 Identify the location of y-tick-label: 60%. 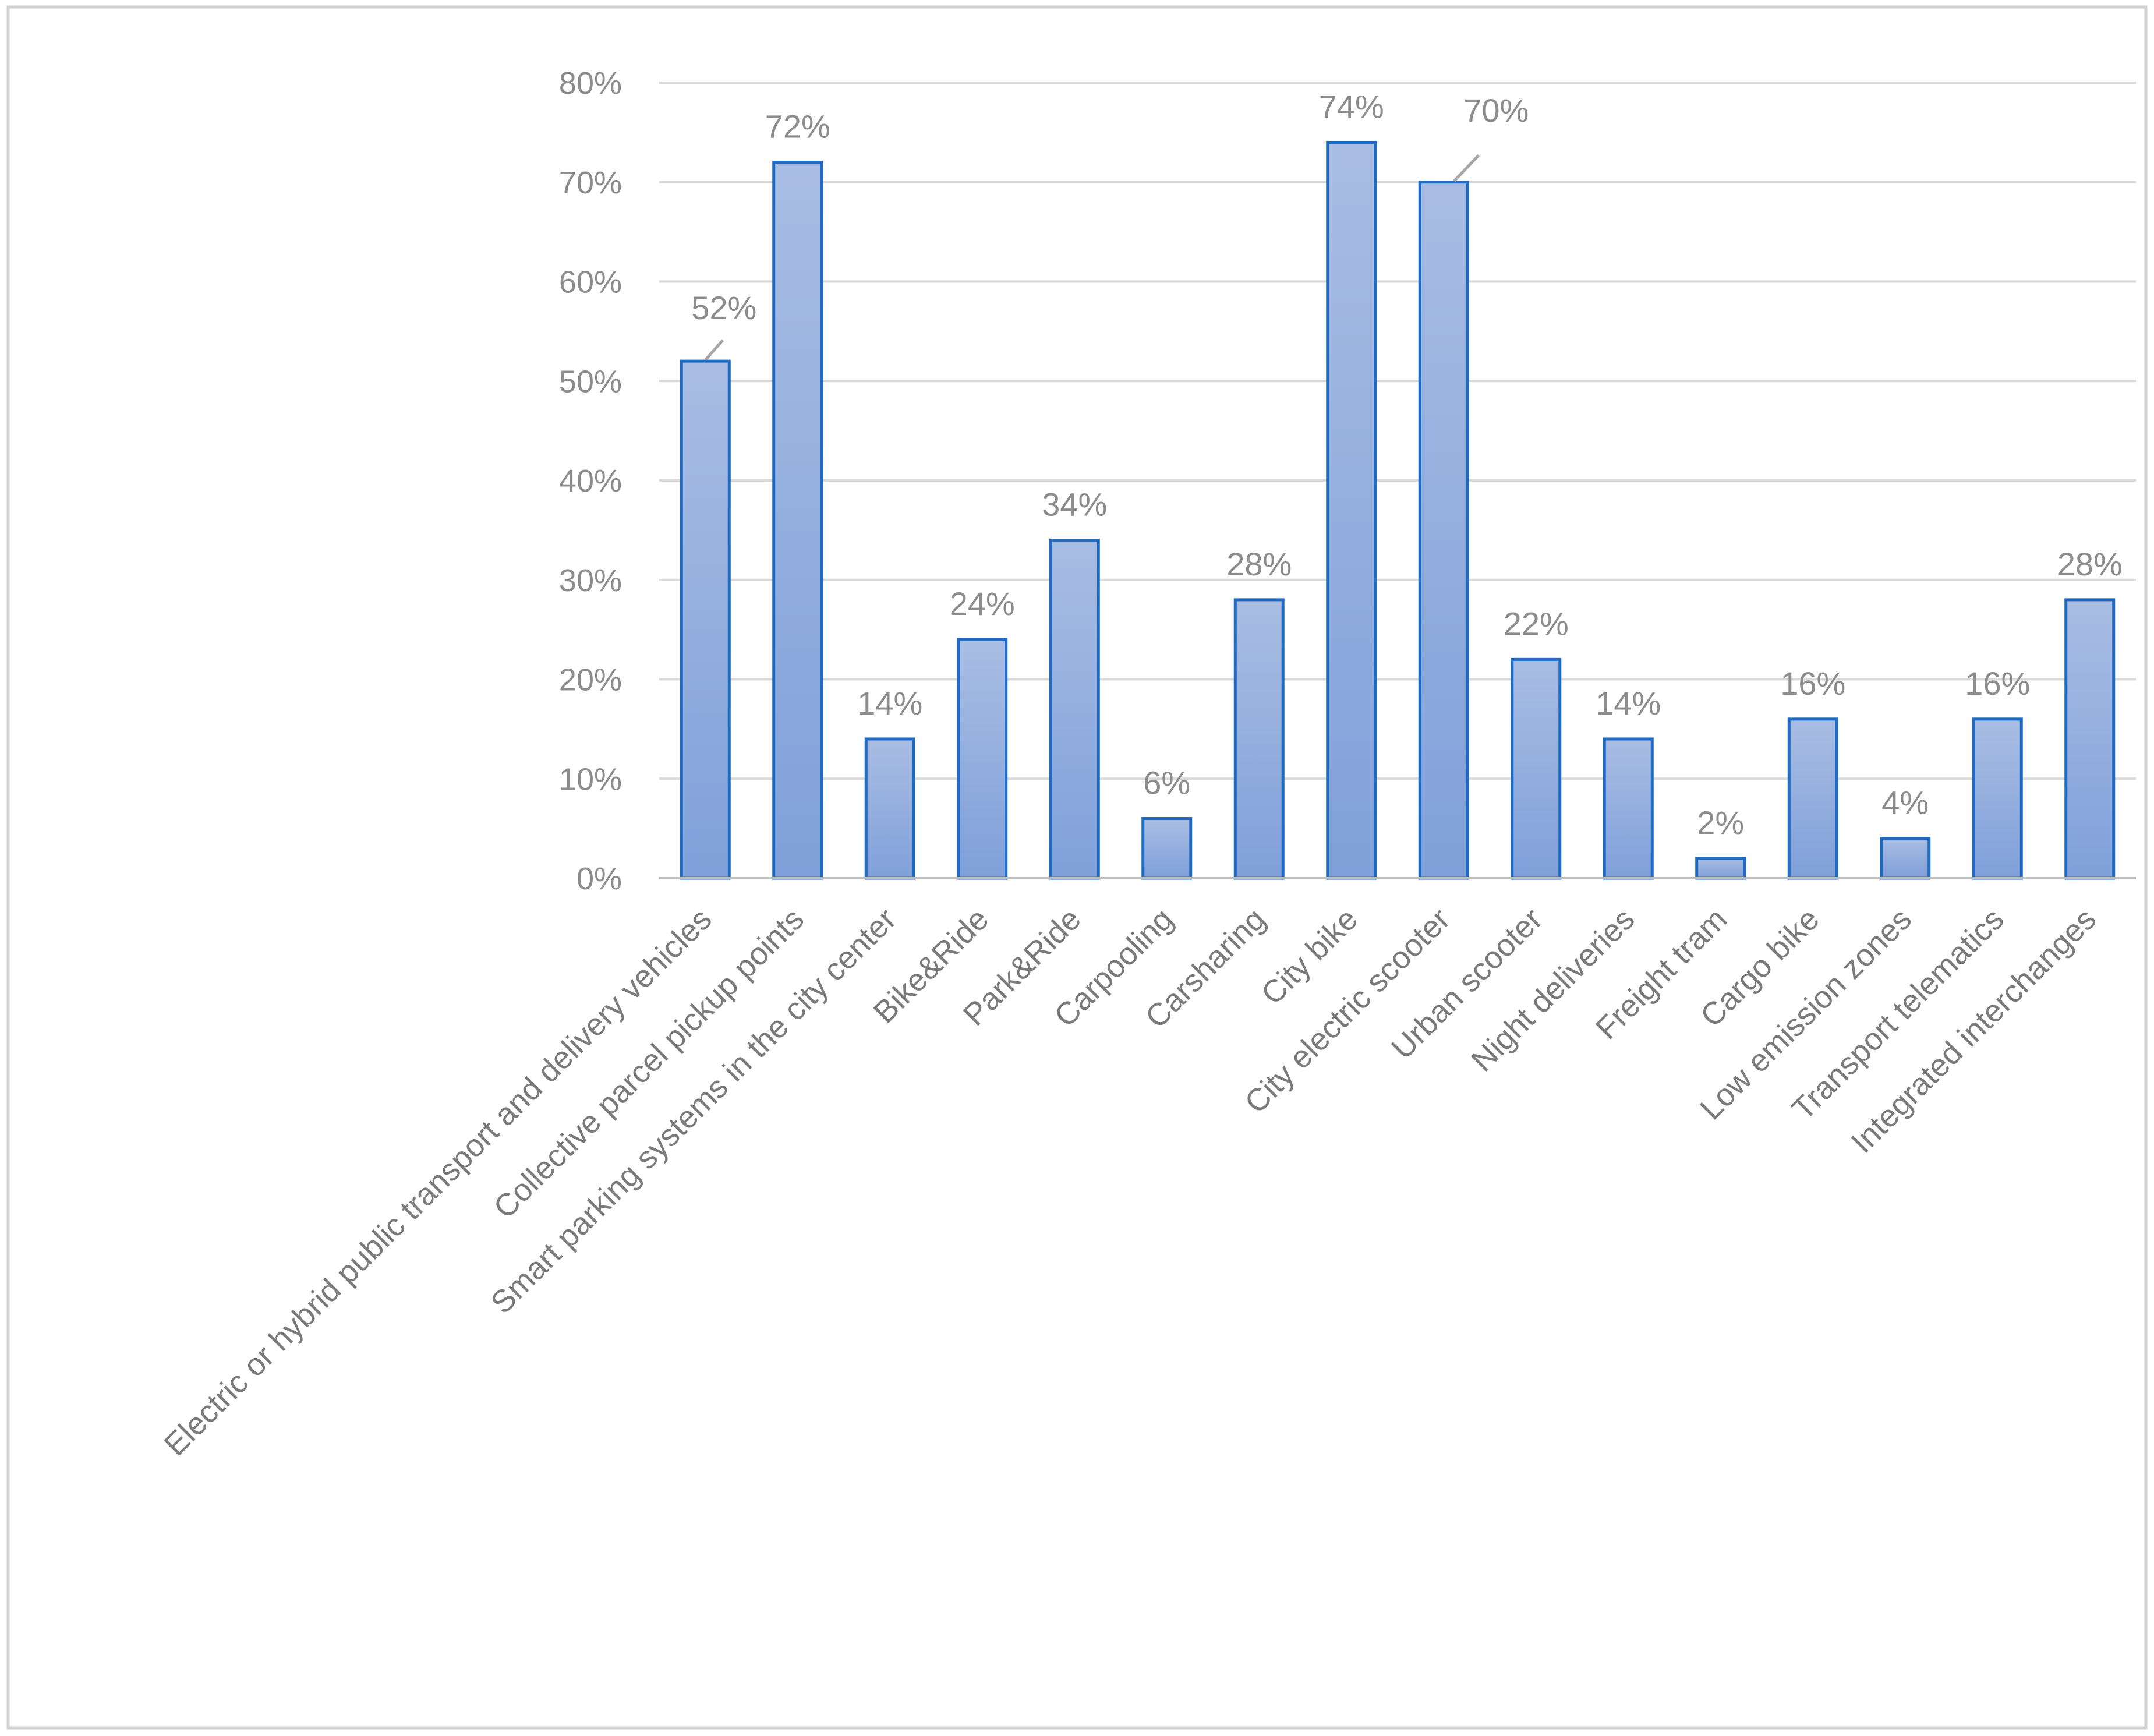
(590, 282).